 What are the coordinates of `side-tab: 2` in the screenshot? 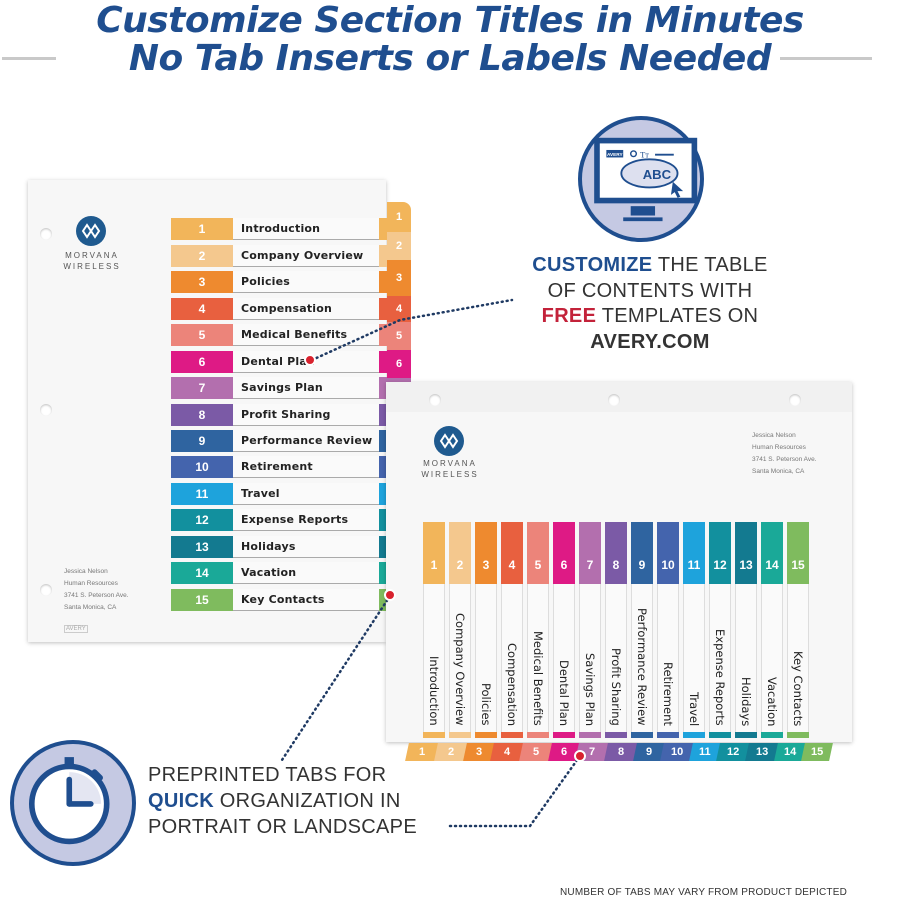 It's located at (399, 246).